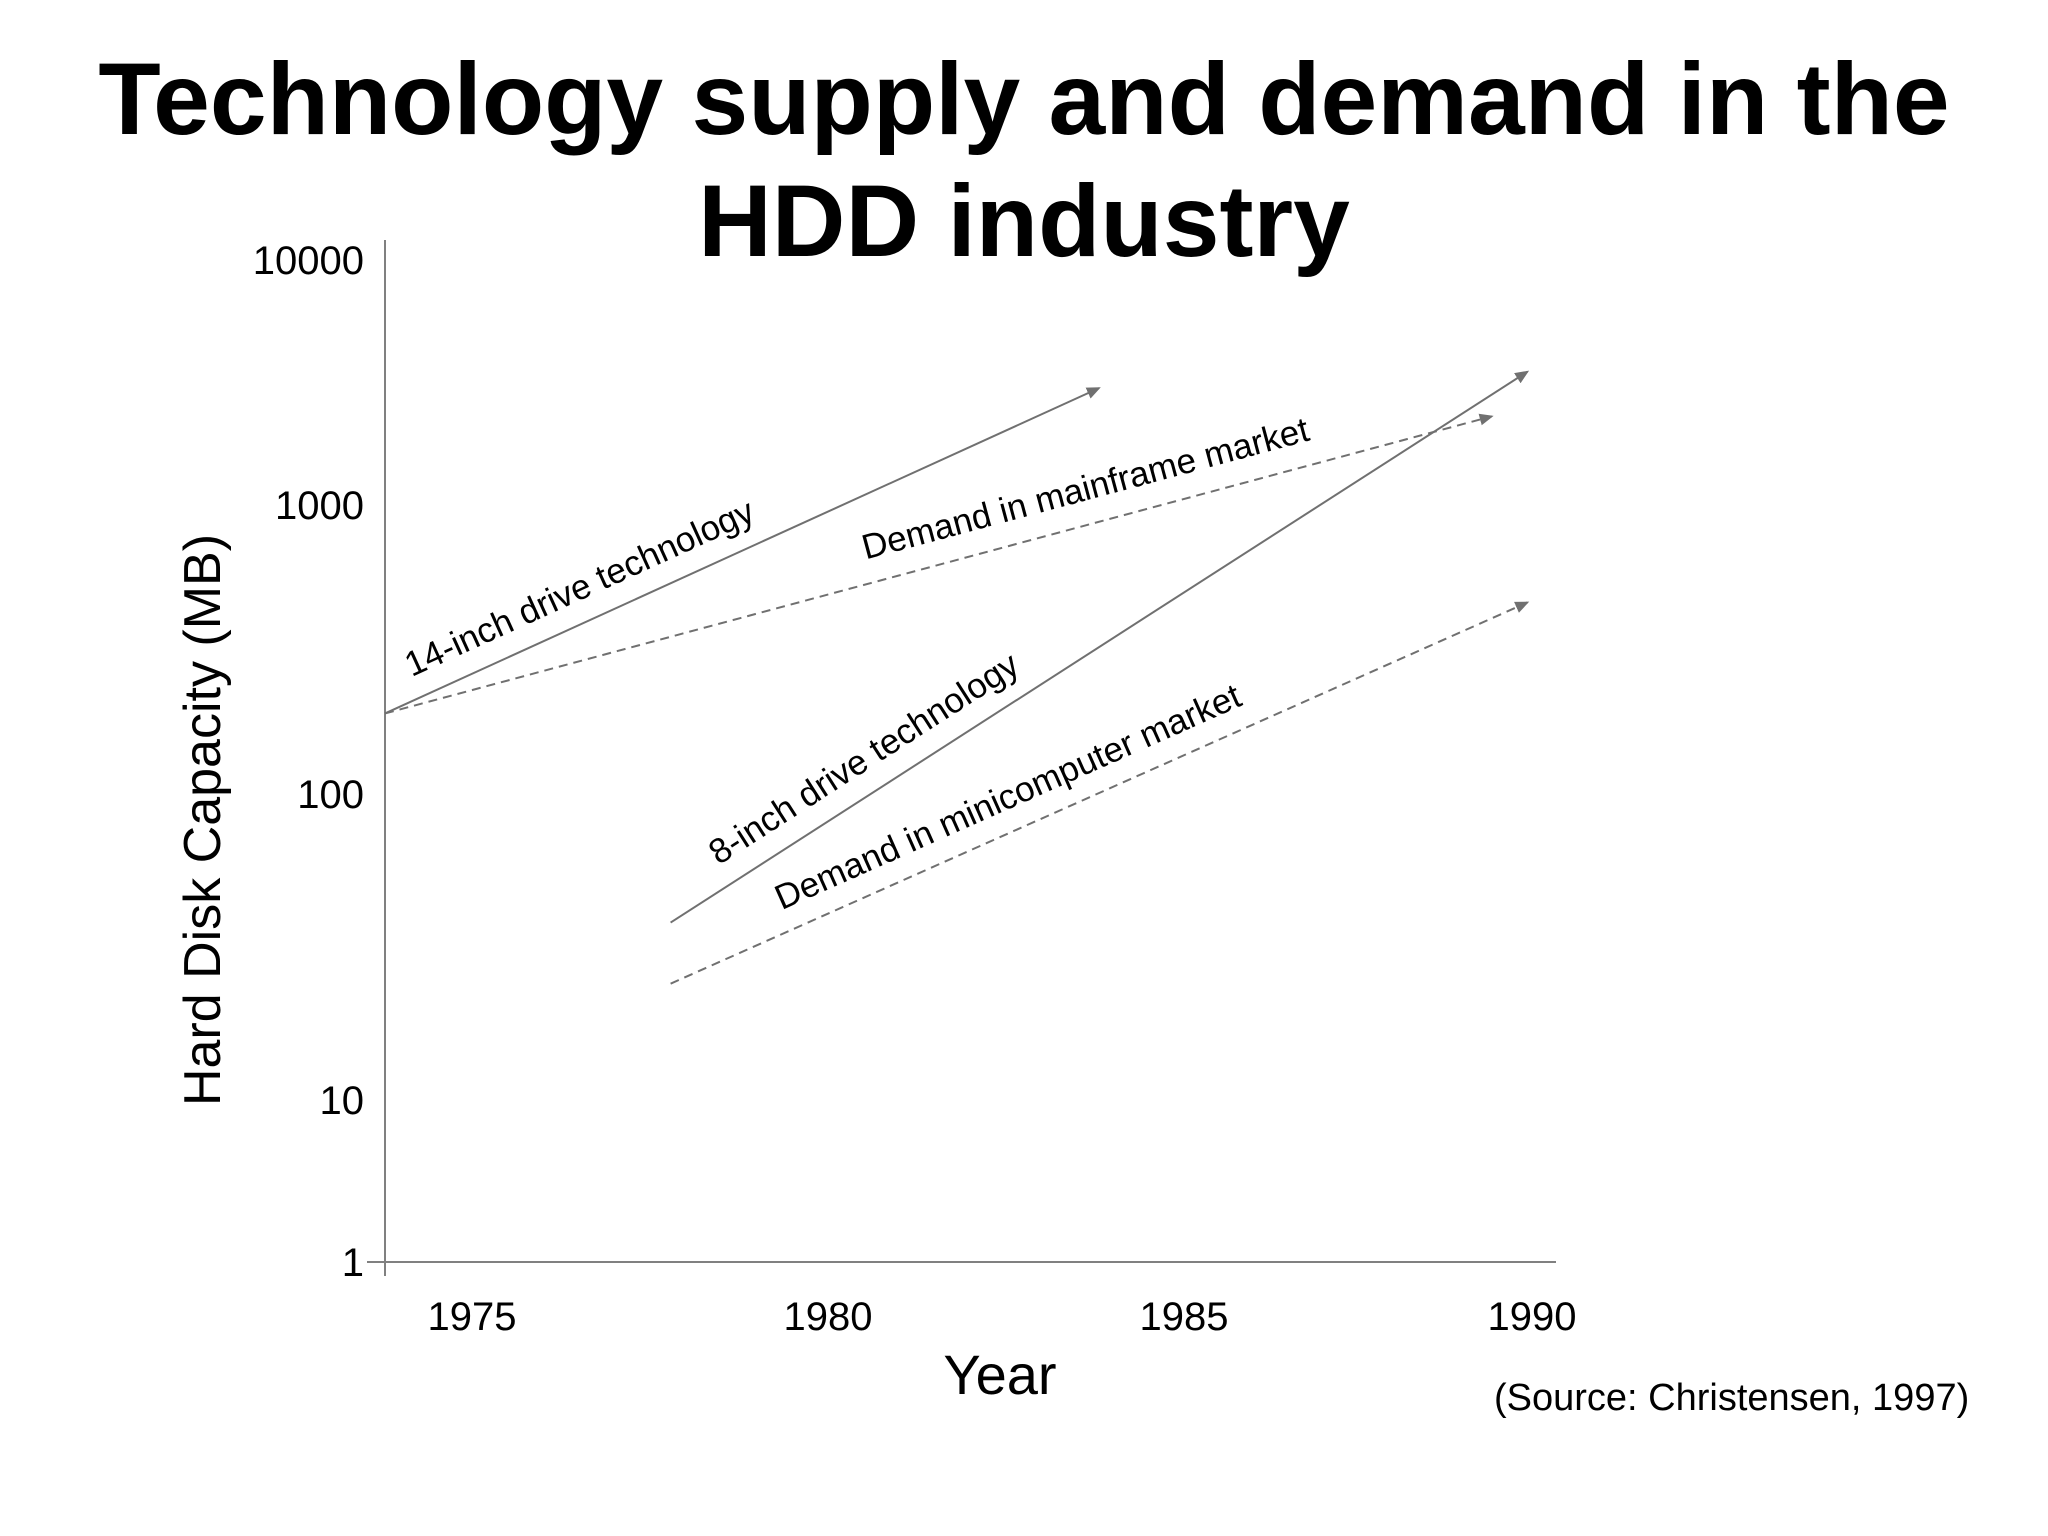 The width and height of the screenshot is (2048, 1536). Describe the element at coordinates (330, 795) in the screenshot. I see `y-tick-label: 100` at that location.